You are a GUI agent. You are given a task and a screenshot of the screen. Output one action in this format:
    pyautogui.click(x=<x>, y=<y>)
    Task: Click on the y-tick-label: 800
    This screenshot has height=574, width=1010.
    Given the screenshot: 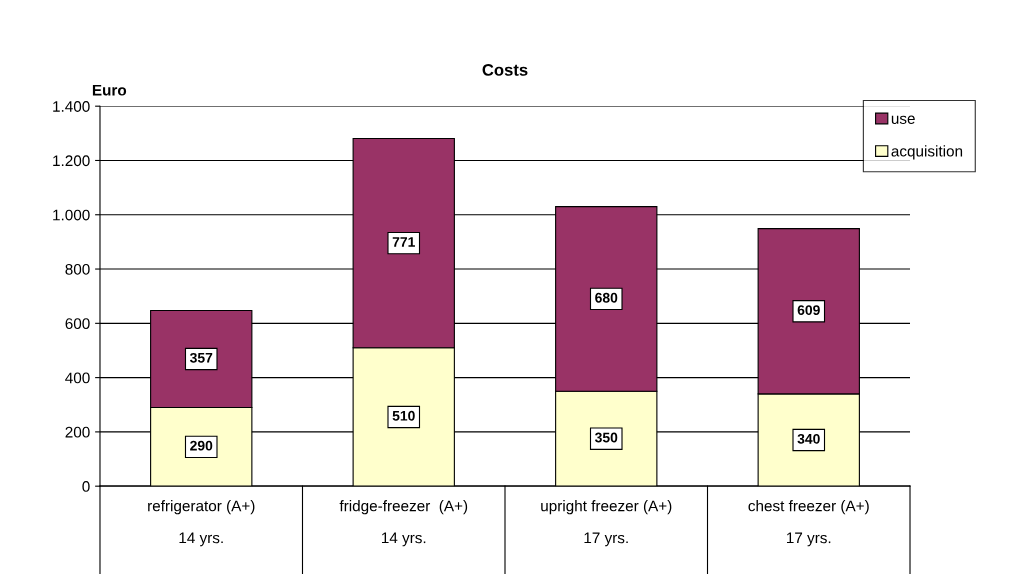 What is the action you would take?
    pyautogui.click(x=77, y=269)
    